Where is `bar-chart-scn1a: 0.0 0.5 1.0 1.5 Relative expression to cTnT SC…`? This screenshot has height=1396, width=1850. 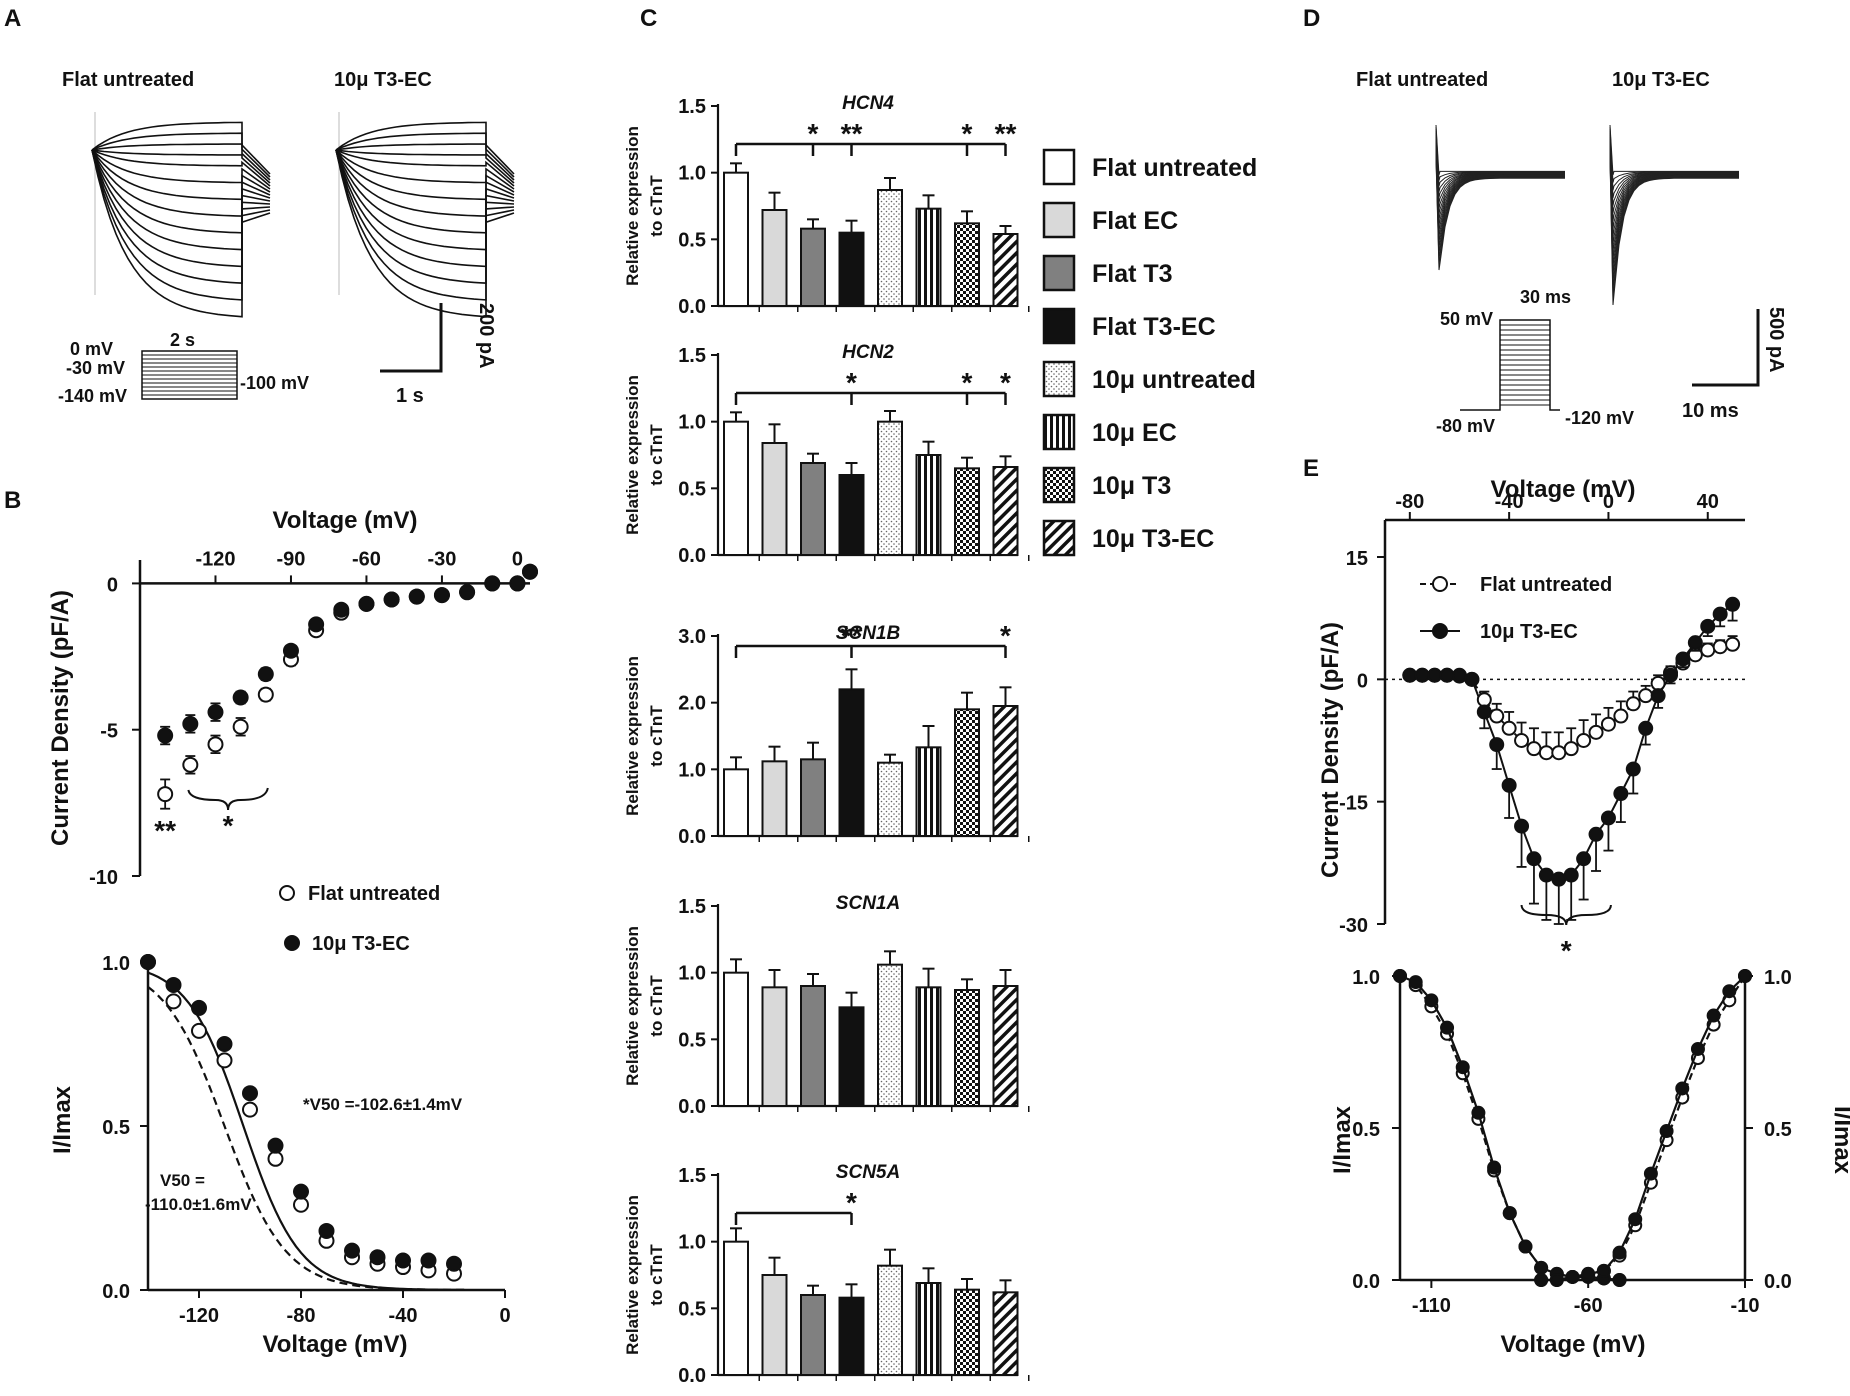 bar-chart-scn1a: 0.0 0.5 1.0 1.5 Relative expression to cTnT SC… is located at coordinates (826, 1005).